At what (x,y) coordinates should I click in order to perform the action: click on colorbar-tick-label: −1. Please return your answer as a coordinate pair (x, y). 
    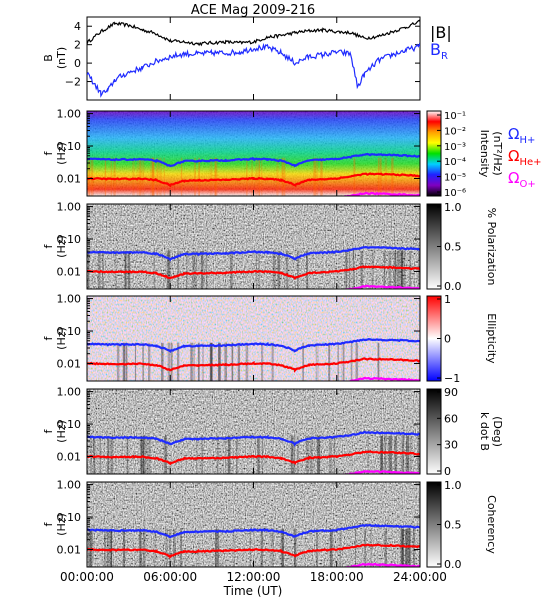
    Looking at the image, I should click on (452, 378).